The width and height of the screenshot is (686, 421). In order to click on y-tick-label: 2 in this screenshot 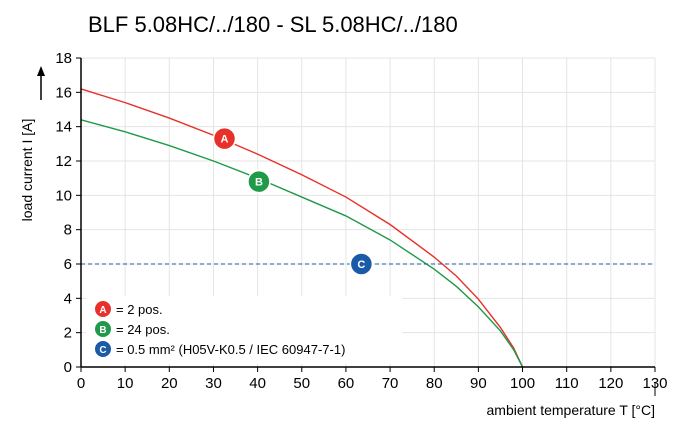, I will do `click(68, 333)`.